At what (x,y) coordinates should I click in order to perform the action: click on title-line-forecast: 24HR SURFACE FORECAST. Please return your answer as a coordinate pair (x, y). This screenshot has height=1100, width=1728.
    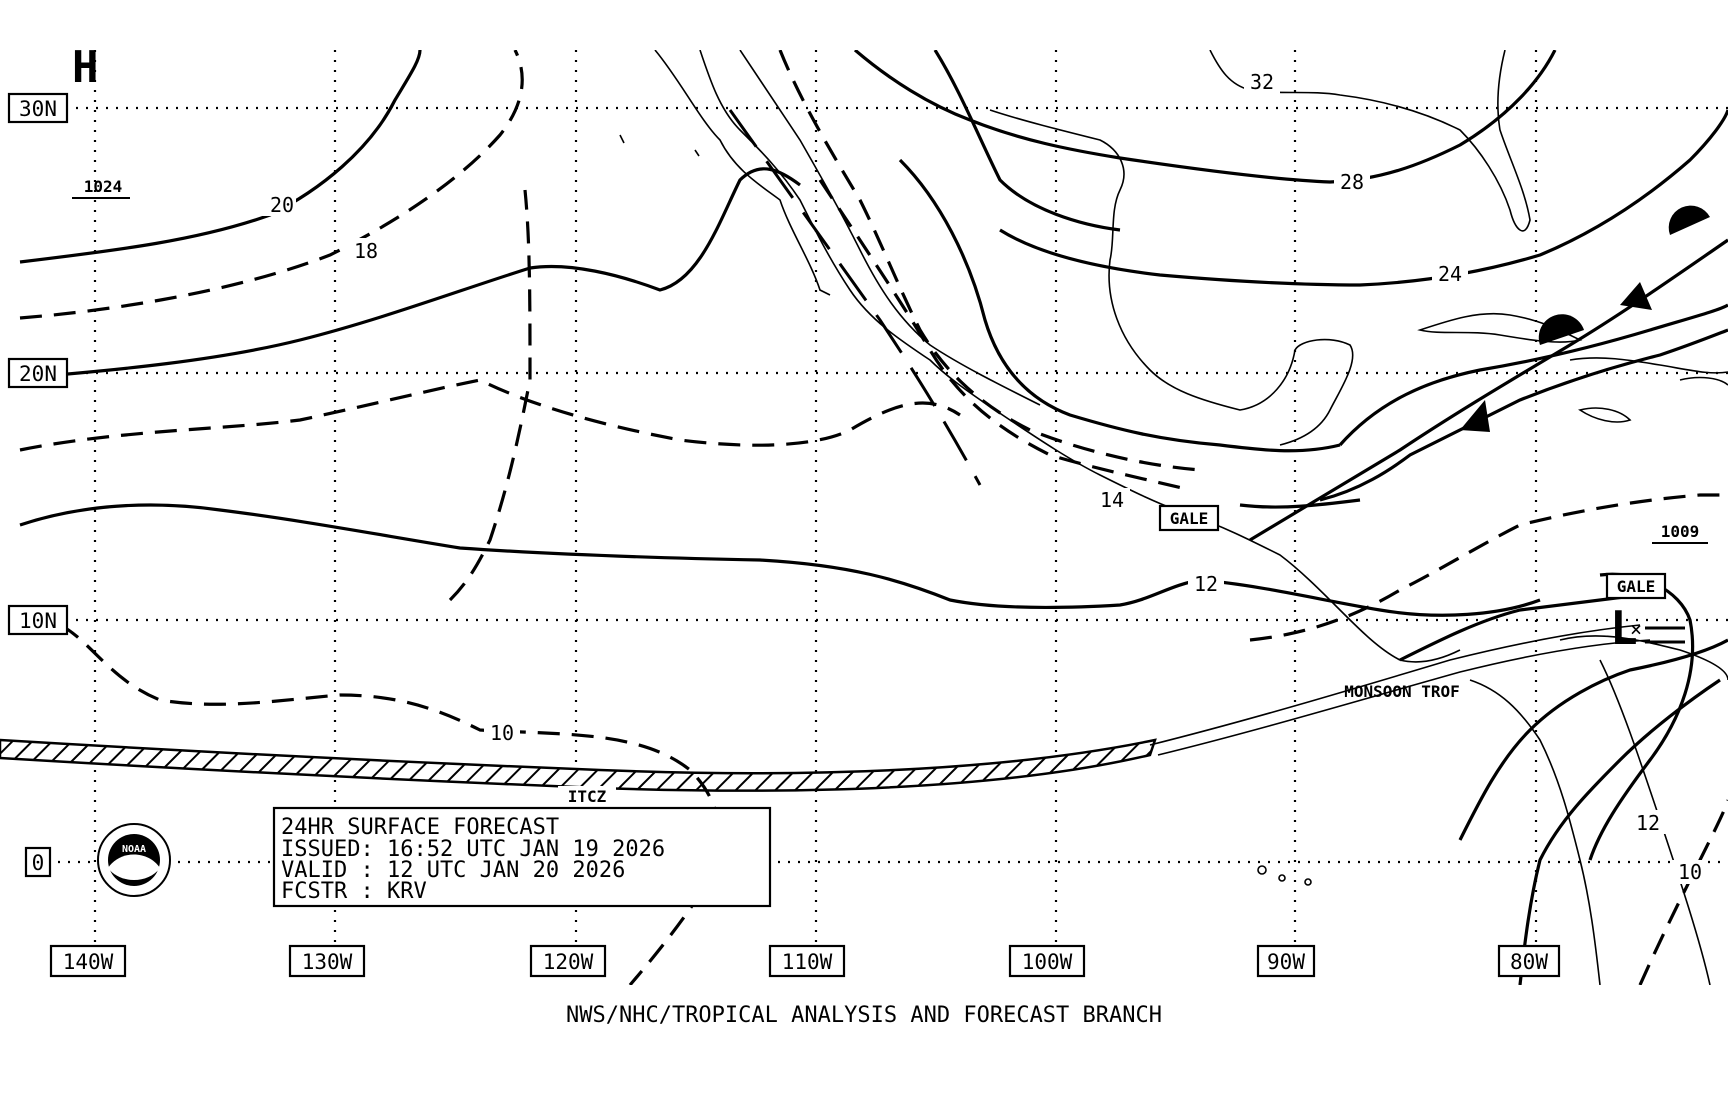
    Looking at the image, I should click on (420, 827).